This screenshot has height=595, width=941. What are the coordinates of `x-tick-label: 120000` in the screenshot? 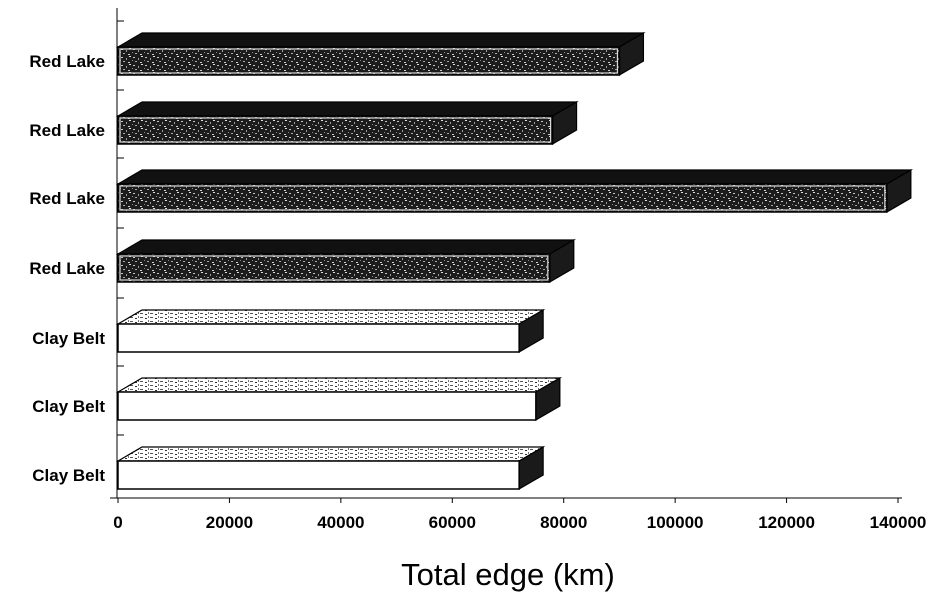 It's located at (786, 522).